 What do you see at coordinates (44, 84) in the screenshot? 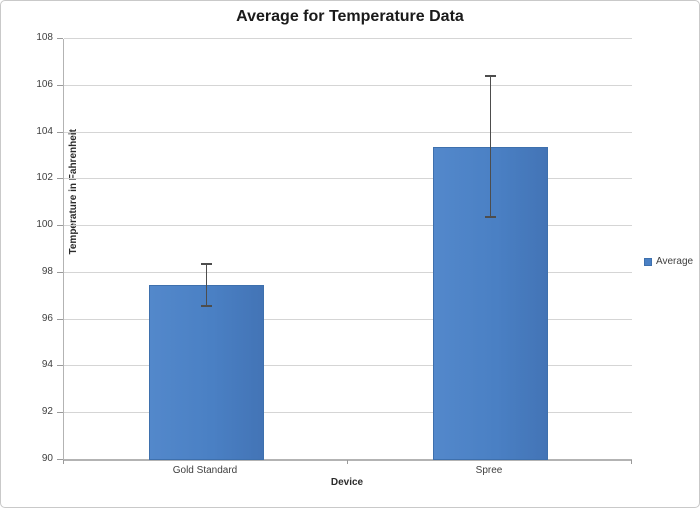
I see `y-tick-label-106: 106` at bounding box center [44, 84].